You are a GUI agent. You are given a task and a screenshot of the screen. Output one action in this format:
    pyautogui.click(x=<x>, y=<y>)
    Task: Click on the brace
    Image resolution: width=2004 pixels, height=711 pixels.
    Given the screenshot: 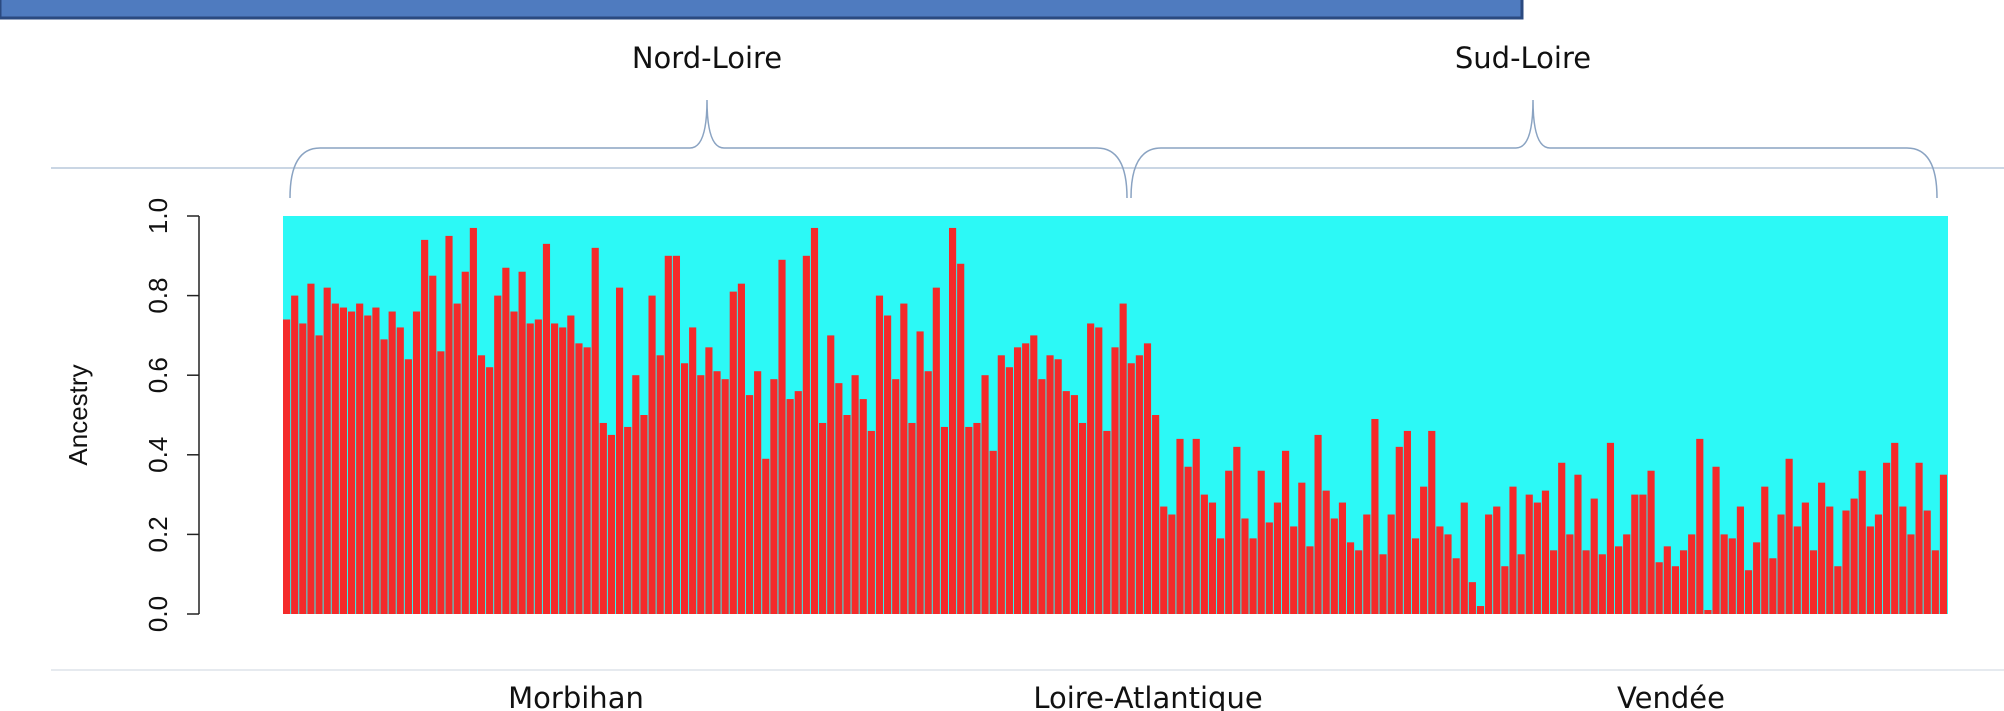 What is the action you would take?
    pyautogui.click(x=1534, y=149)
    